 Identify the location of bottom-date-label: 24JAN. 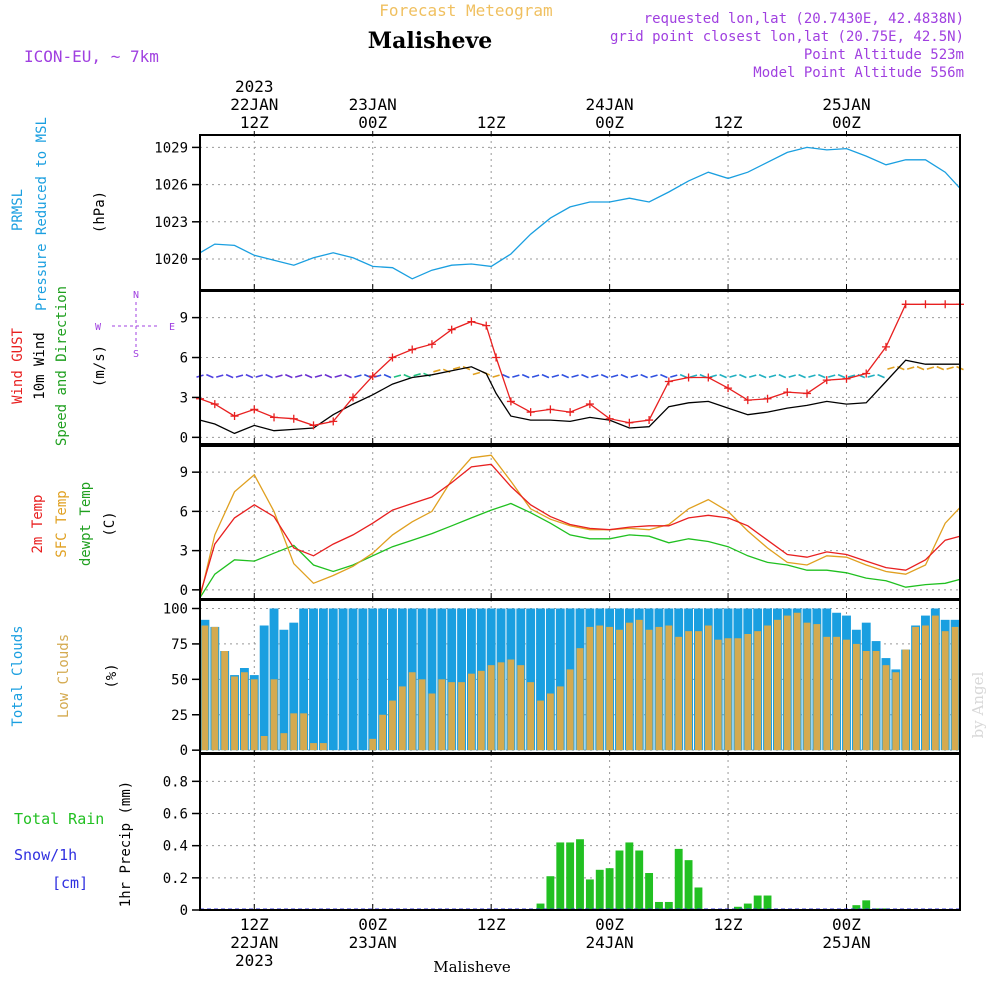
(610, 942).